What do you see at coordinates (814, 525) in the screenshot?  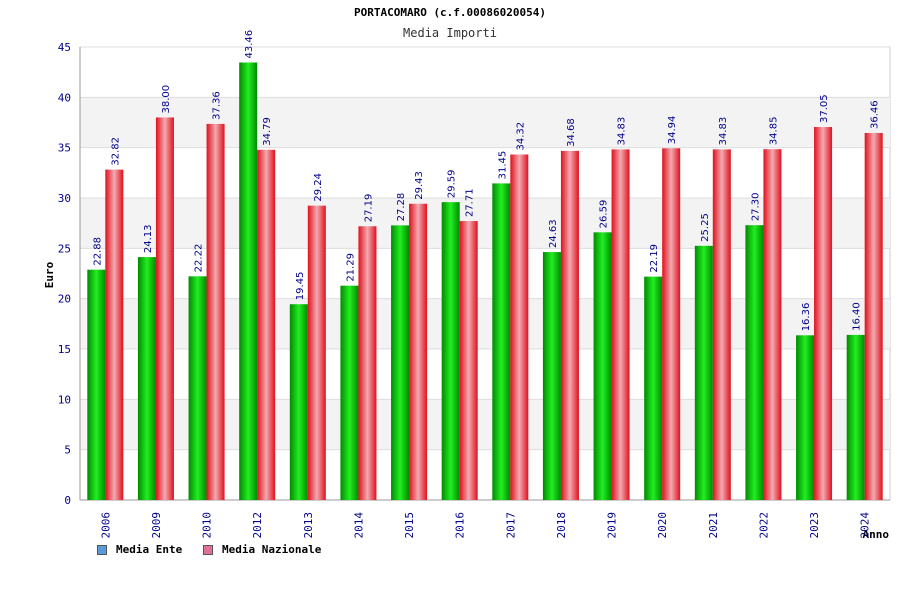 I see `x-tick-label: 2023` at bounding box center [814, 525].